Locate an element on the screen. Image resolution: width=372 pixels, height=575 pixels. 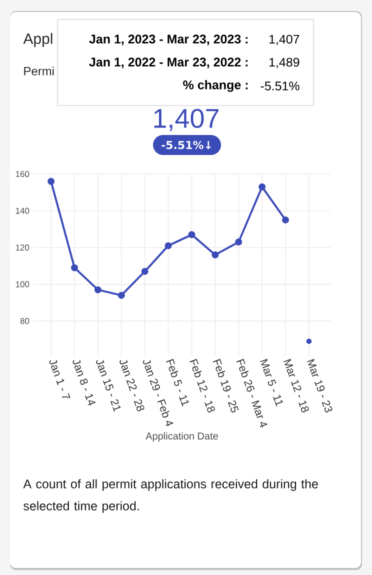
chart-subtitle: Permi is located at coordinates (39, 71).